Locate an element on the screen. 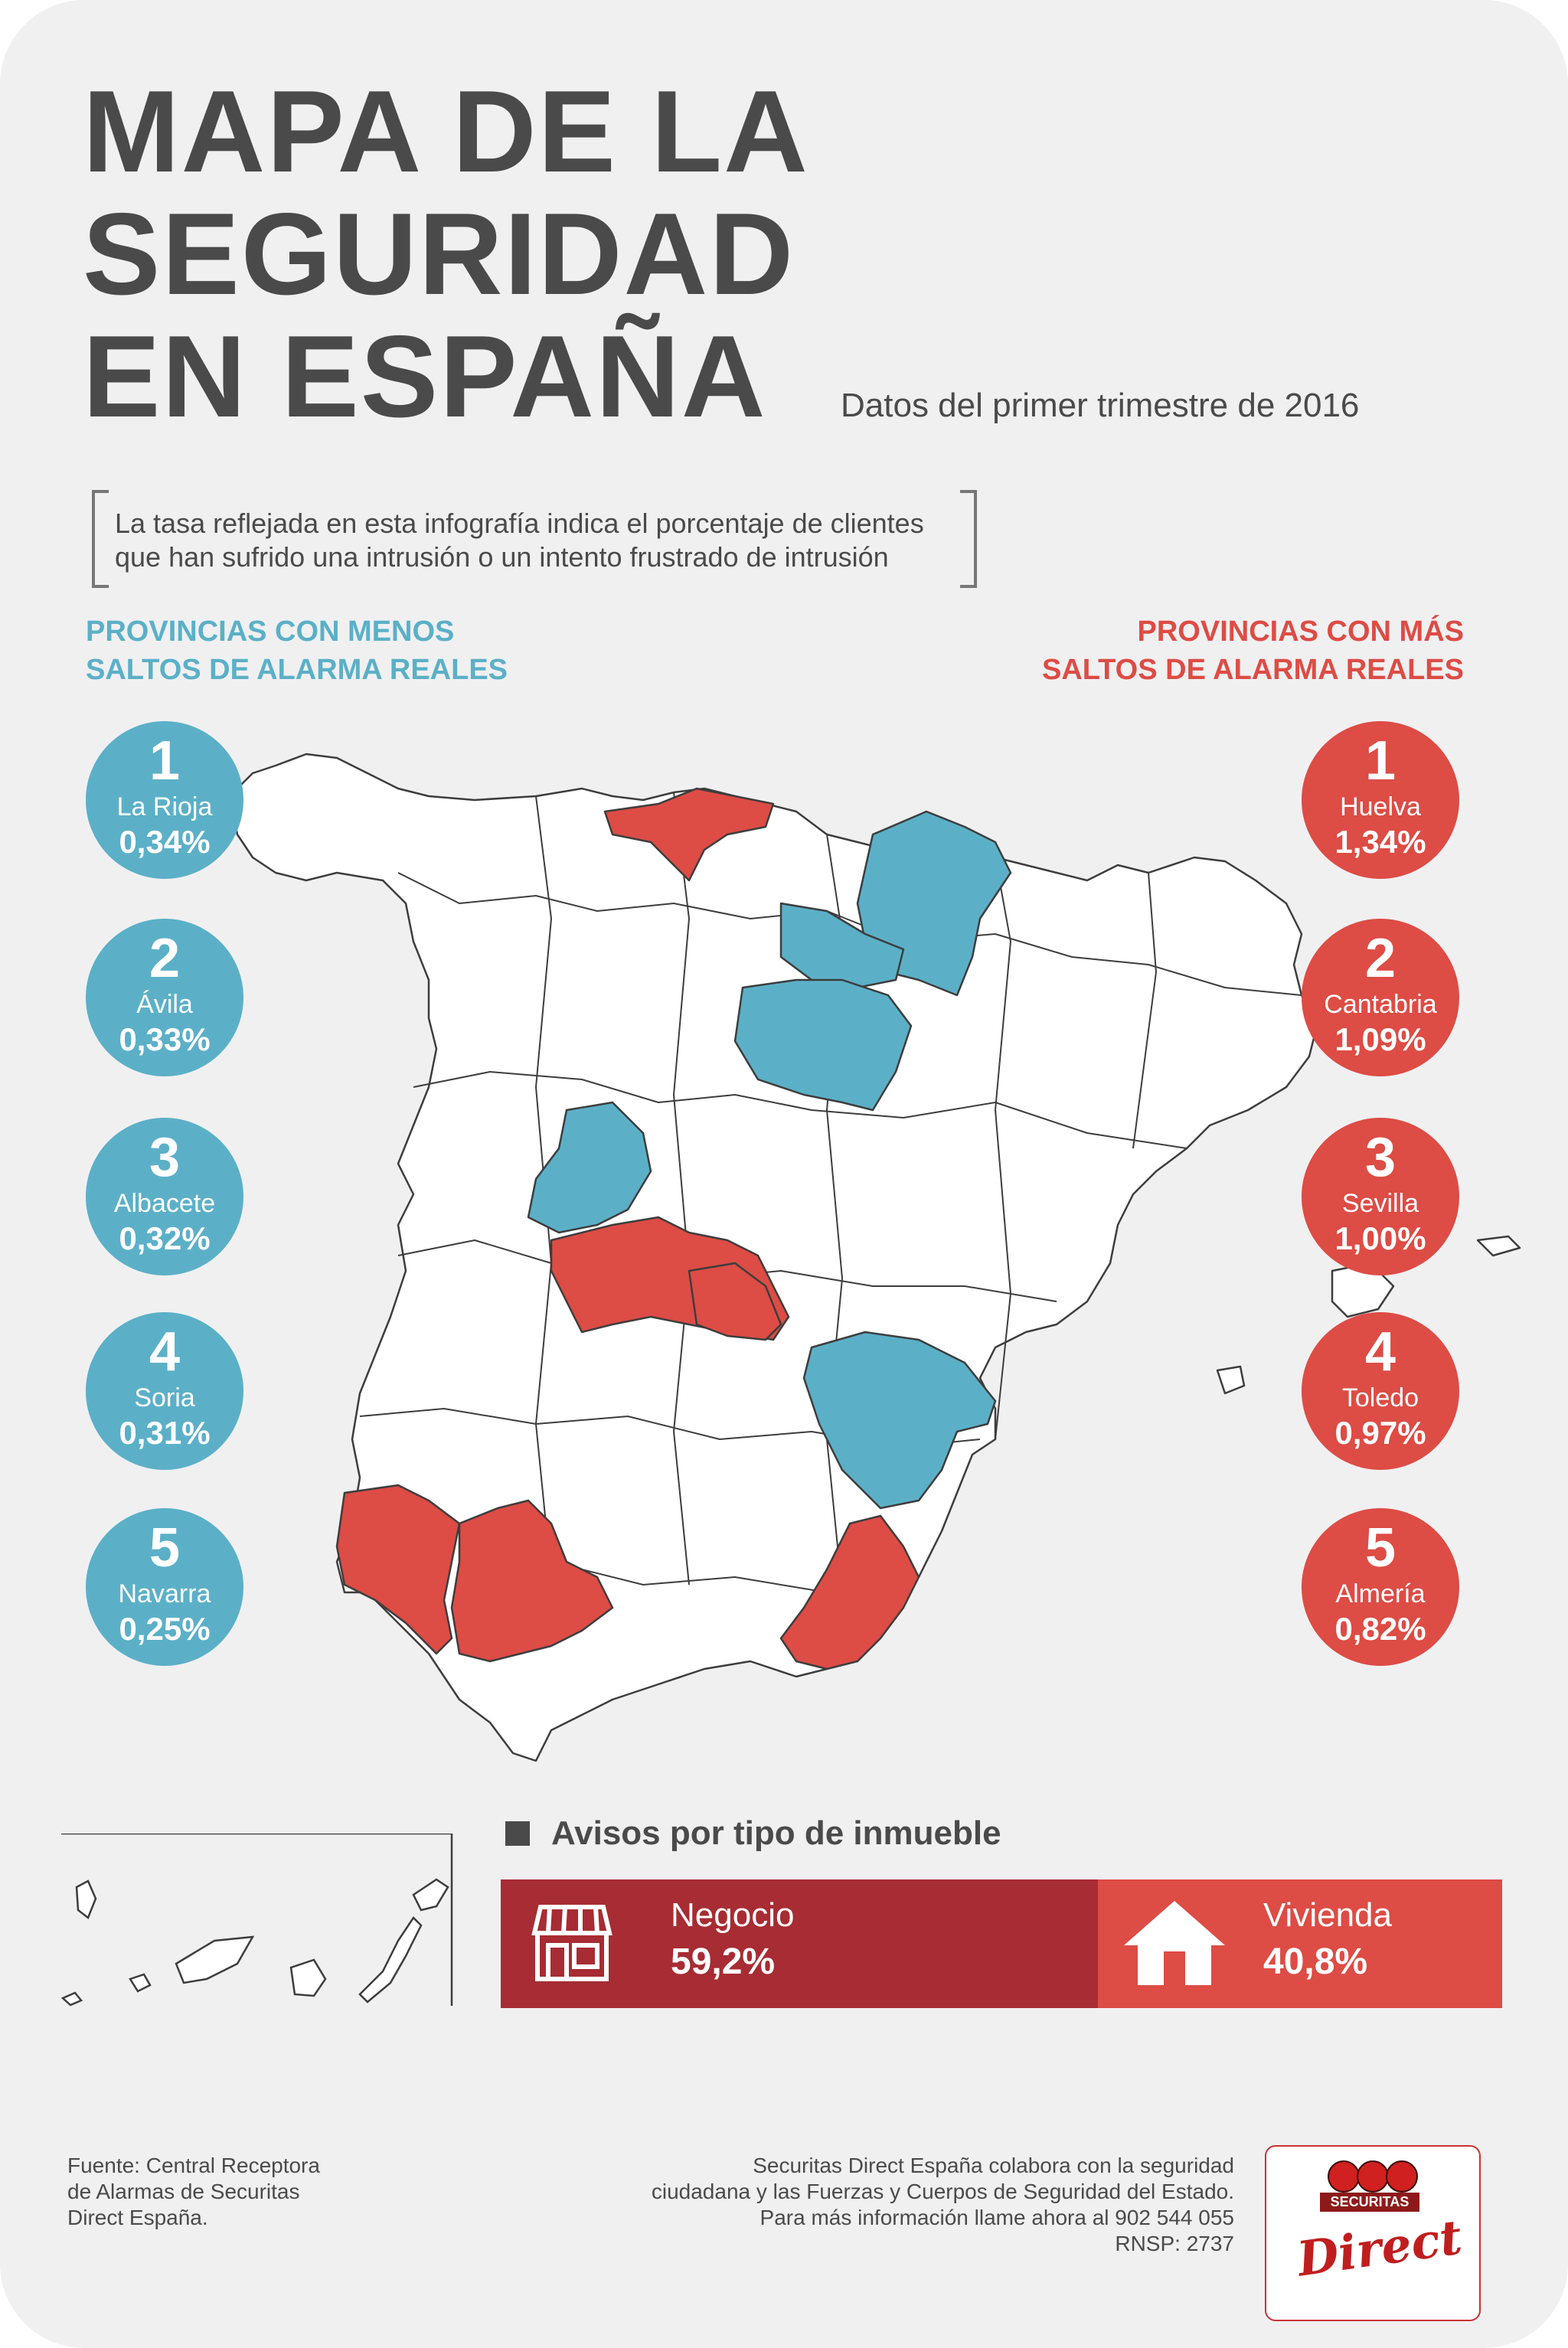 The height and width of the screenshot is (2348, 1568). balearic-ibiza is located at coordinates (1231, 1380).